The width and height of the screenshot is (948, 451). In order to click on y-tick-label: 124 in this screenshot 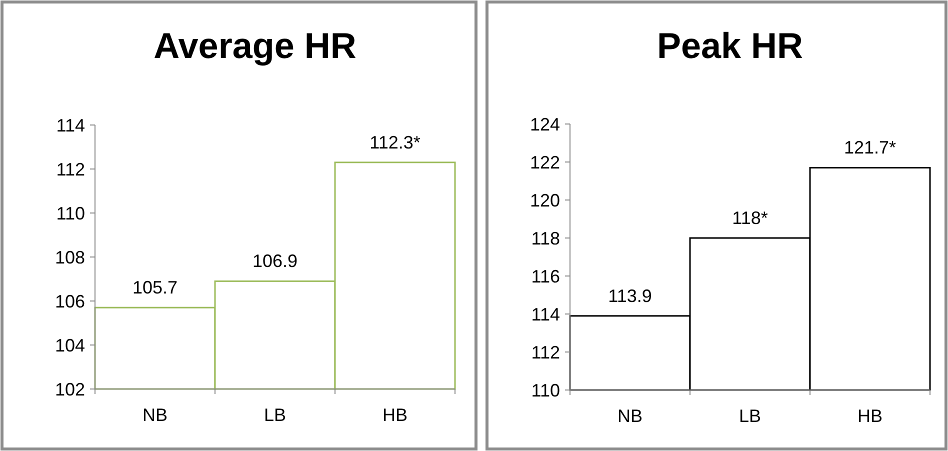, I will do `click(545, 124)`.